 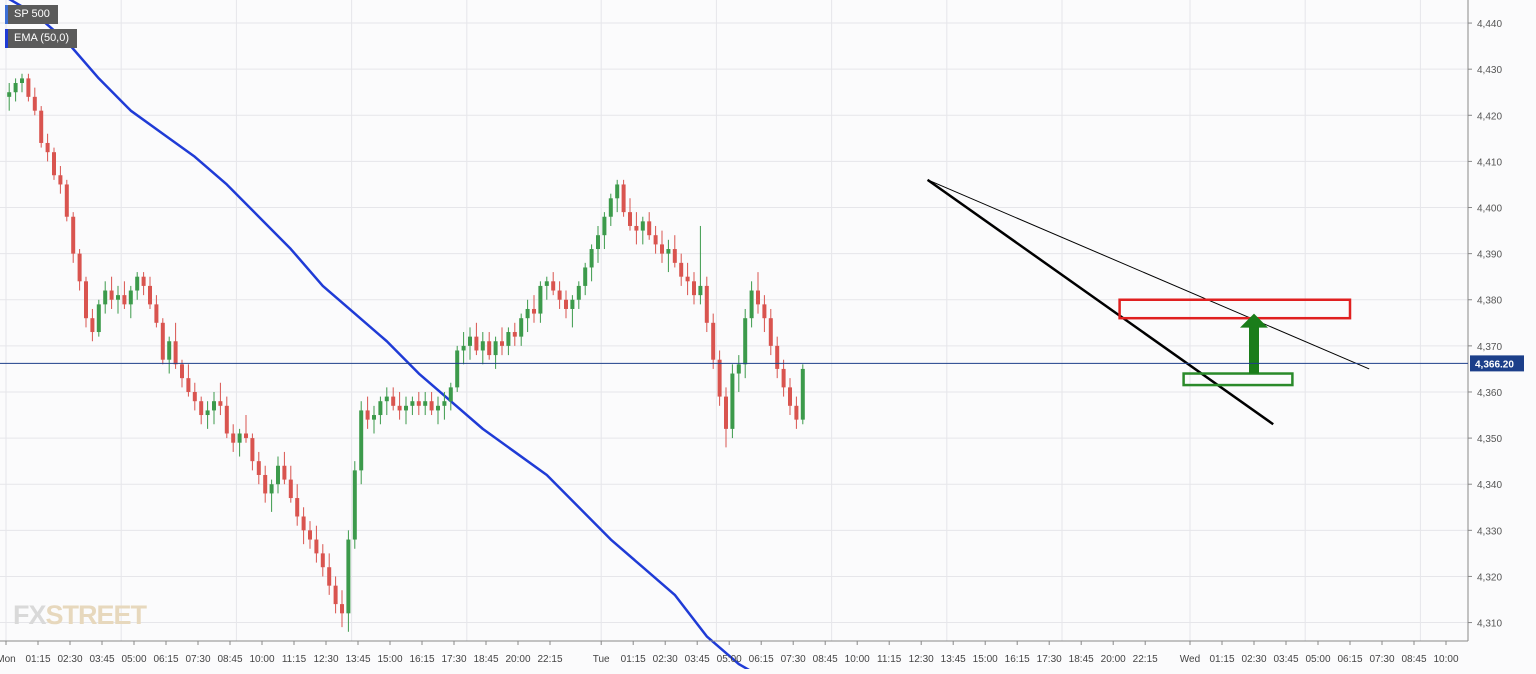 What do you see at coordinates (1489, 301) in the screenshot?
I see `y-tick-label: 4,380` at bounding box center [1489, 301].